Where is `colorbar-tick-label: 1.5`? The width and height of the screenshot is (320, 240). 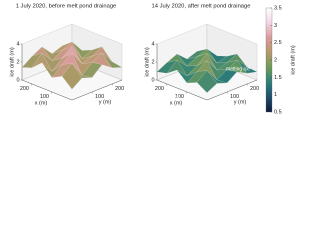 colorbar-tick-label: 1.5 is located at coordinates (278, 78).